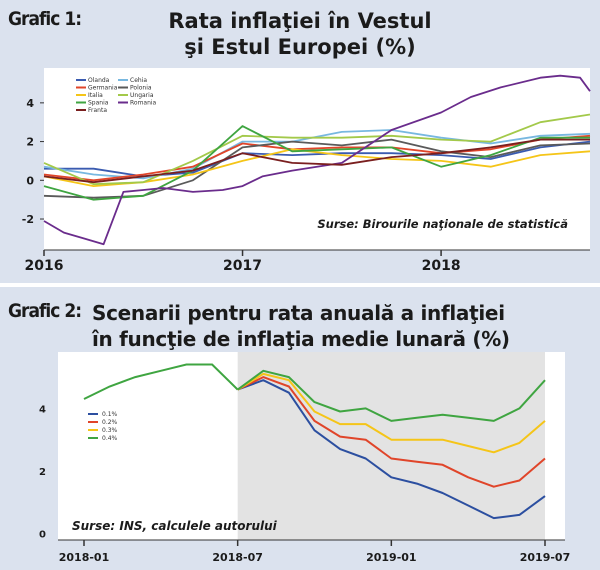 The height and width of the screenshot is (570, 600). I want to click on chart1-legend-label: Cehia, so click(138, 80).